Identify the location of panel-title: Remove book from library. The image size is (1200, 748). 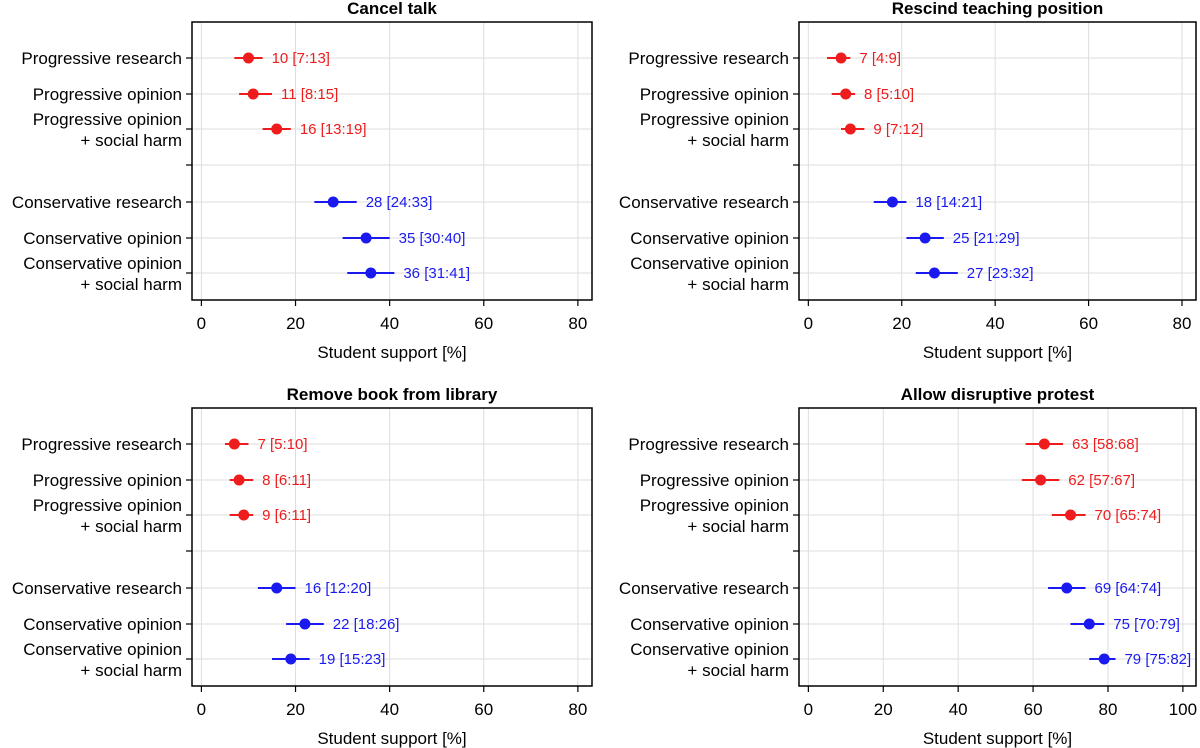
(392, 394).